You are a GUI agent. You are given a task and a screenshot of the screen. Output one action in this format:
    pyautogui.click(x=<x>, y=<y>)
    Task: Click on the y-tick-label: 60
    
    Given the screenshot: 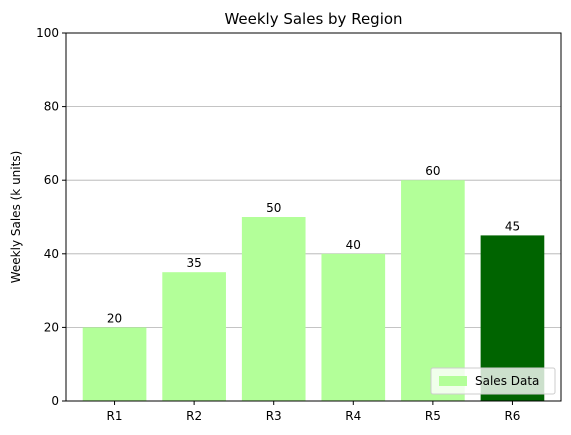 What is the action you would take?
    pyautogui.click(x=51, y=180)
    